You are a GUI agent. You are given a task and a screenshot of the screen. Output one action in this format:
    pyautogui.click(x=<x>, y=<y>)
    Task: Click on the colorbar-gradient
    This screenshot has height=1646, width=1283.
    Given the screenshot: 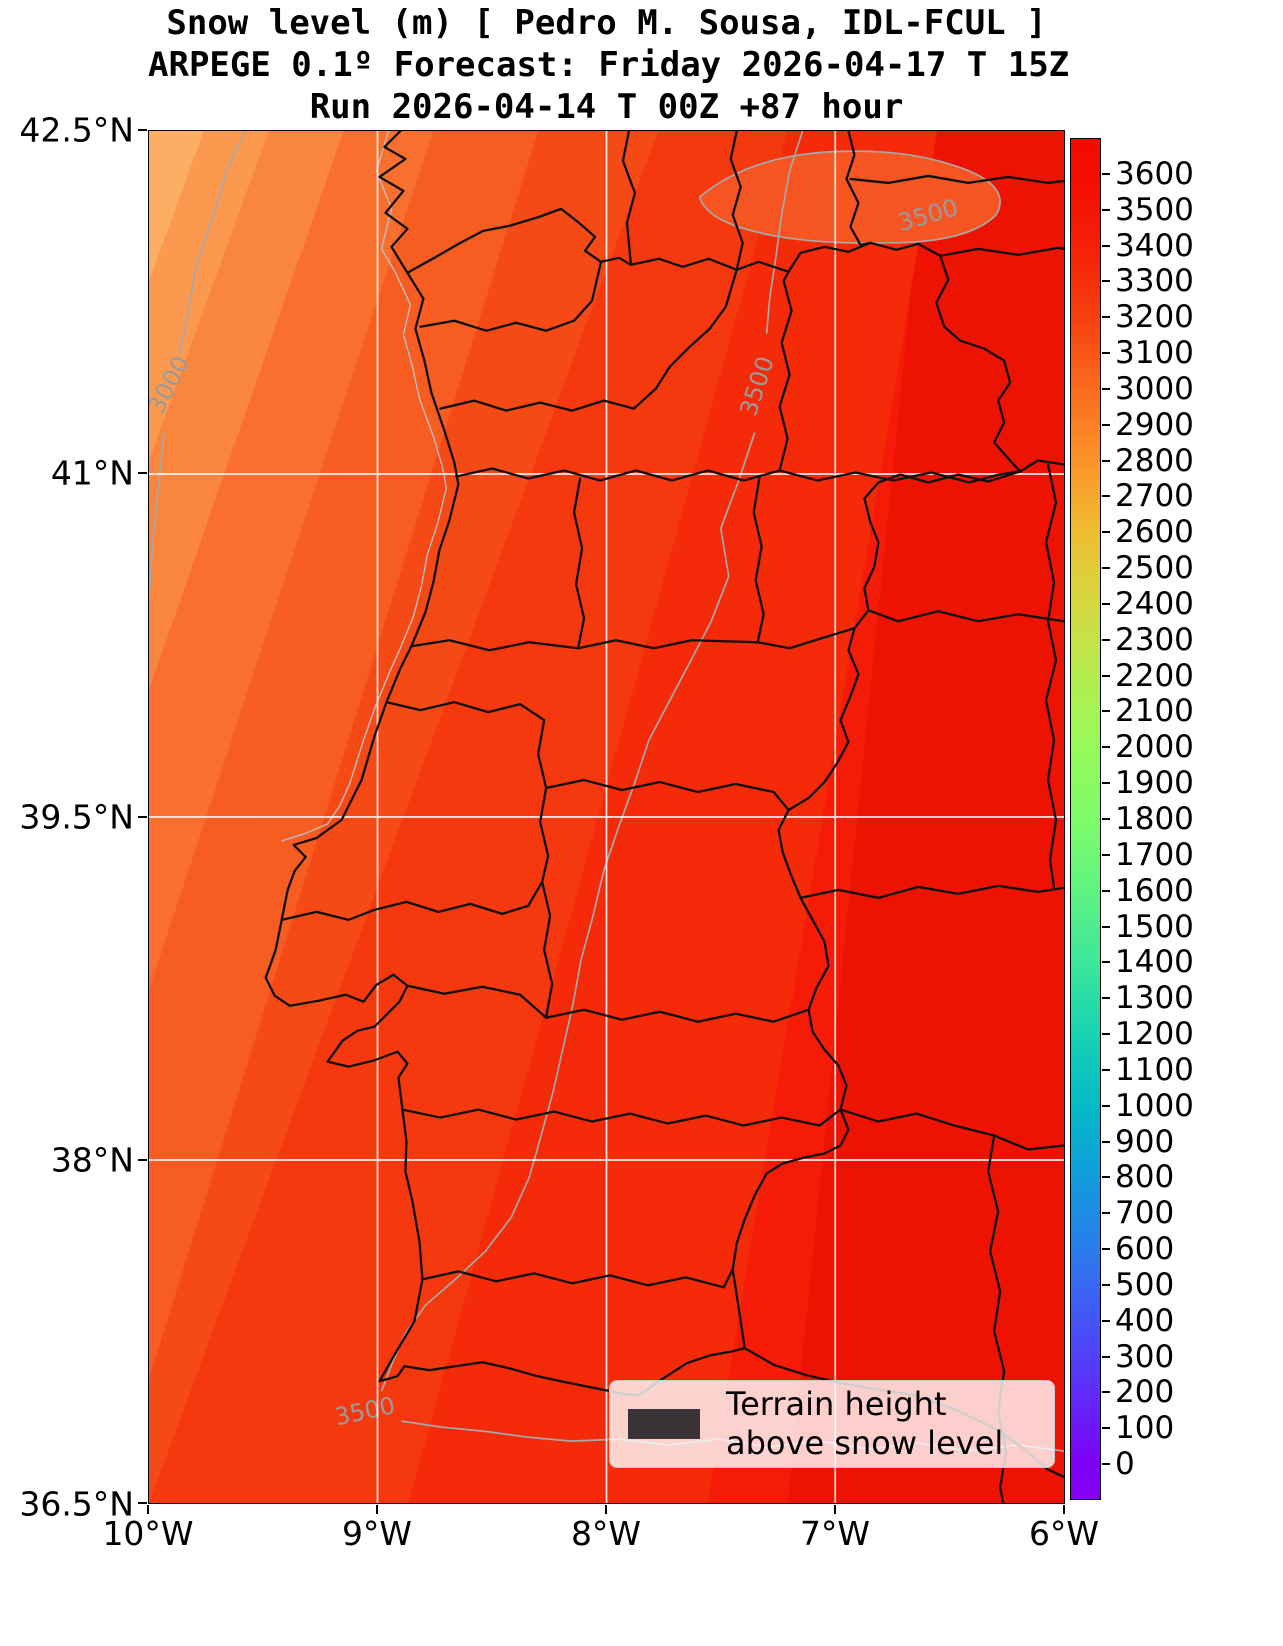 What is the action you would take?
    pyautogui.click(x=1085, y=819)
    